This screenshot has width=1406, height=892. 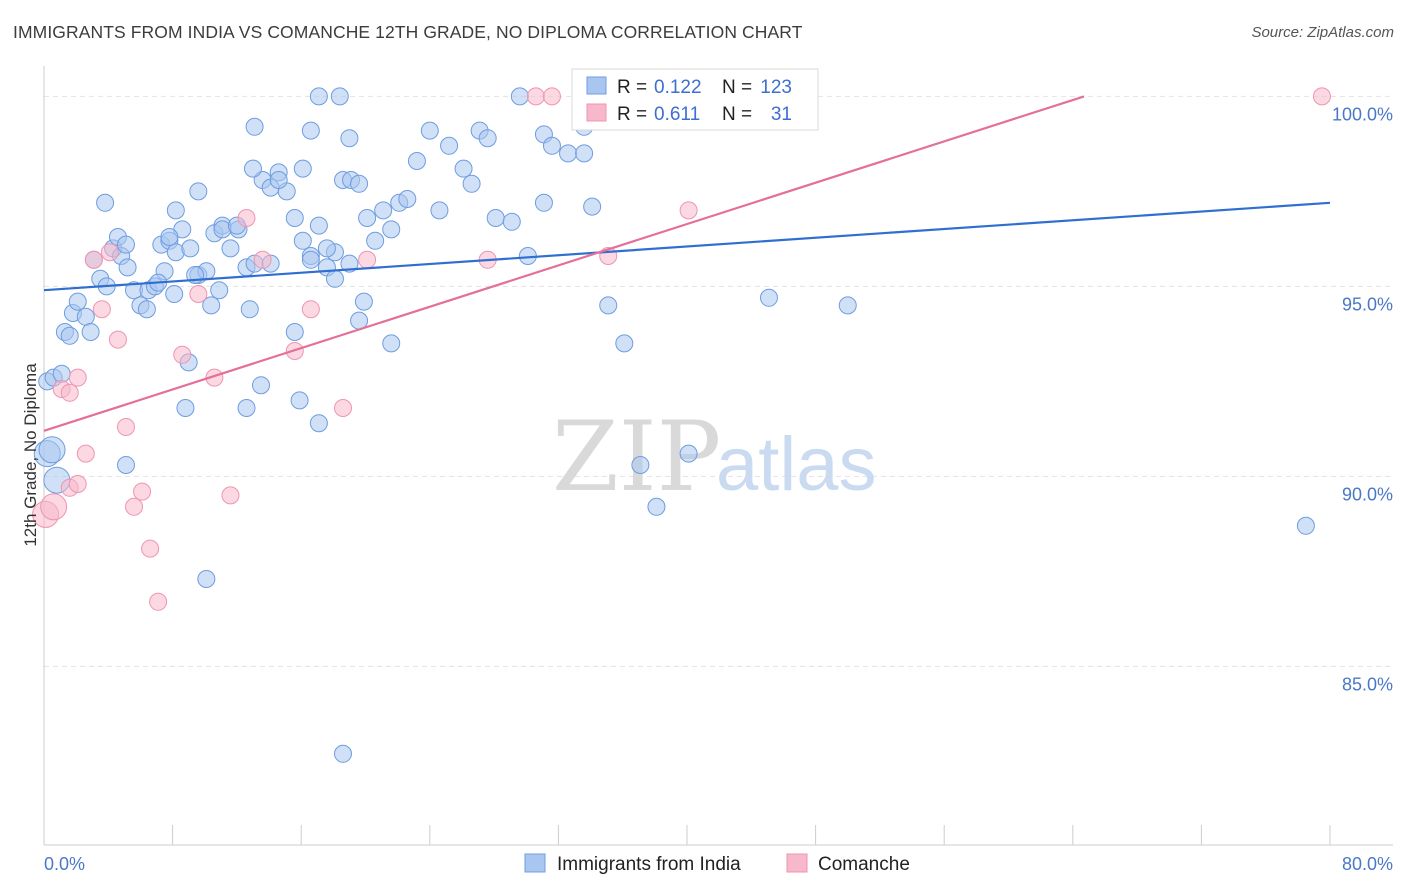 What do you see at coordinates (649, 864) in the screenshot?
I see `legend-bottom-label-india: Immigrants from India` at bounding box center [649, 864].